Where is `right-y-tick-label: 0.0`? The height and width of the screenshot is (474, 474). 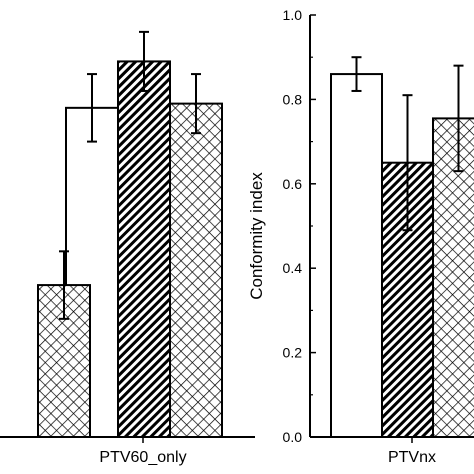
right-y-tick-label: 0.0 is located at coordinates (293, 437).